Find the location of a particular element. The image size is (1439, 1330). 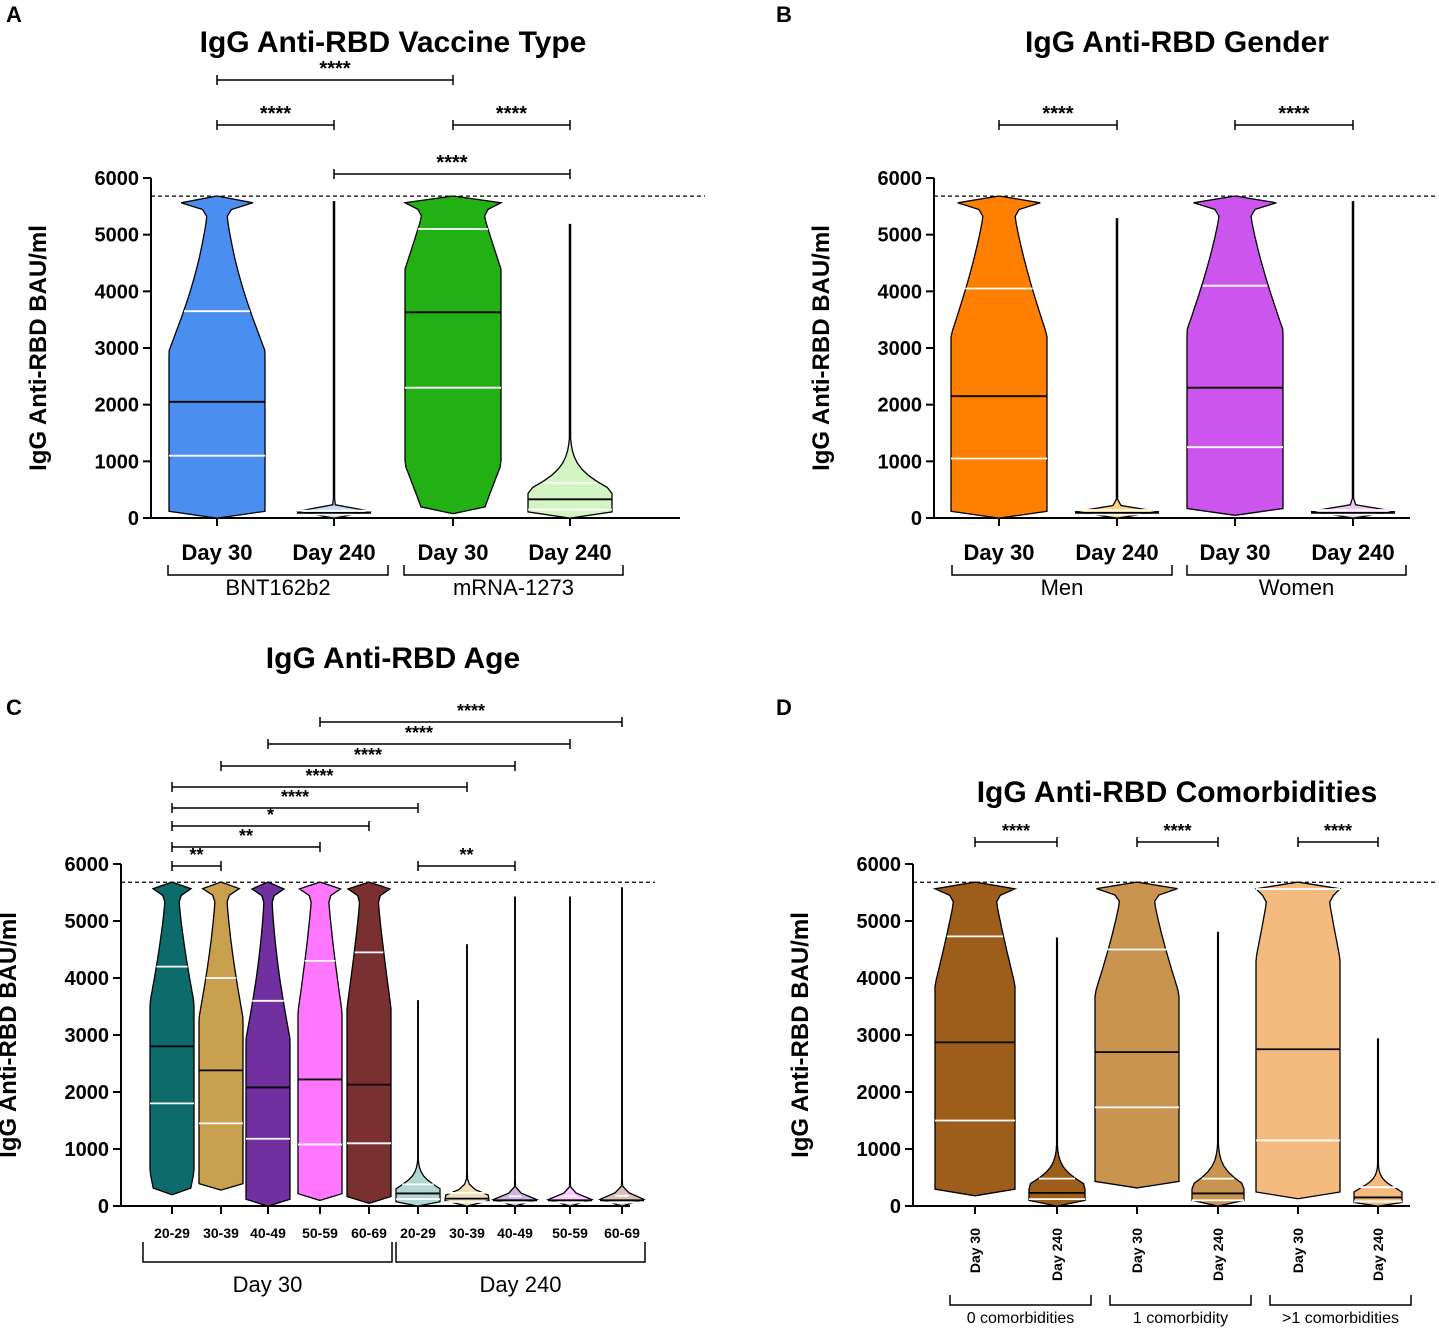

chart-title: IgG Anti-RBD Age is located at coordinates (393, 658).